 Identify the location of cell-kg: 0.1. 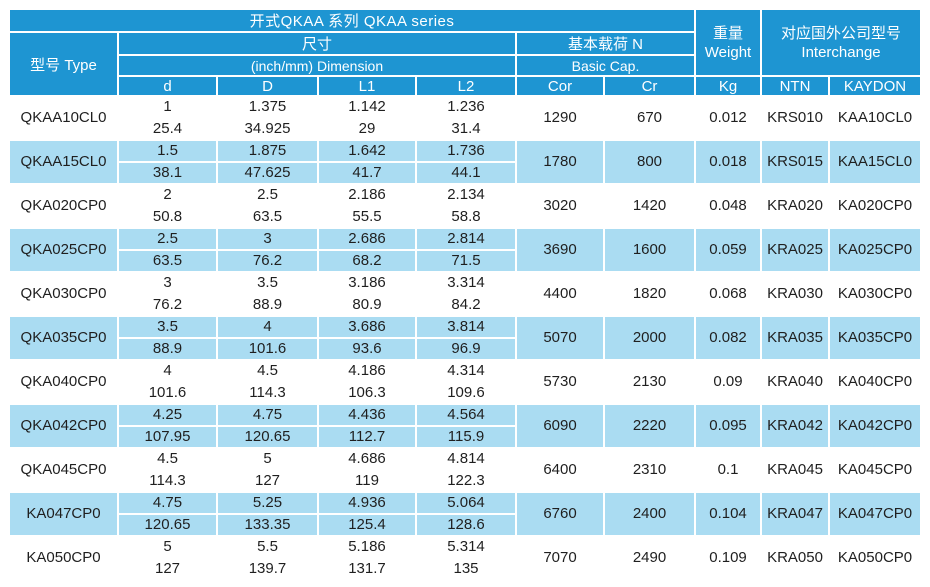
(728, 470).